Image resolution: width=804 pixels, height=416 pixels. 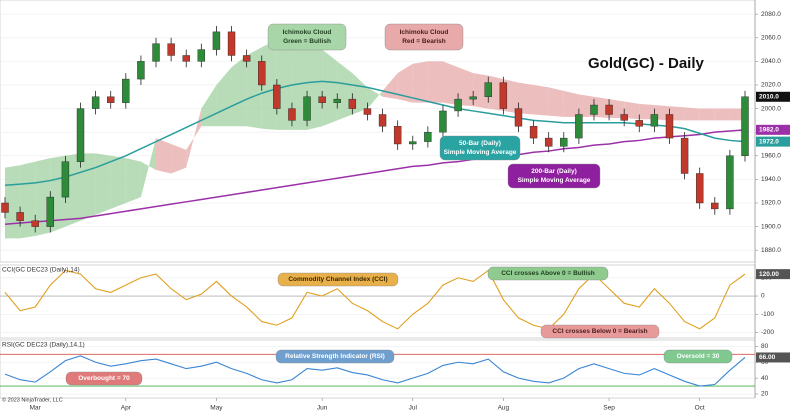 What do you see at coordinates (771, 226) in the screenshot?
I see `y-tick-label: 1900.0` at bounding box center [771, 226].